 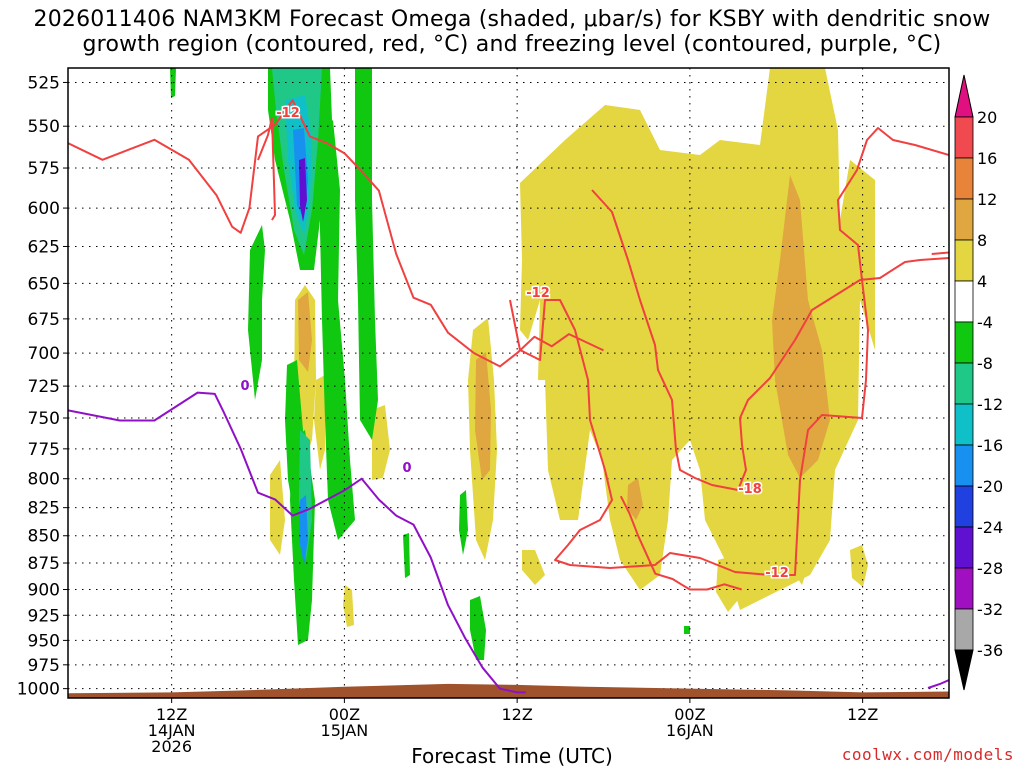 I want to click on x-tick-label-22-1: 00Z, so click(x=344, y=714).